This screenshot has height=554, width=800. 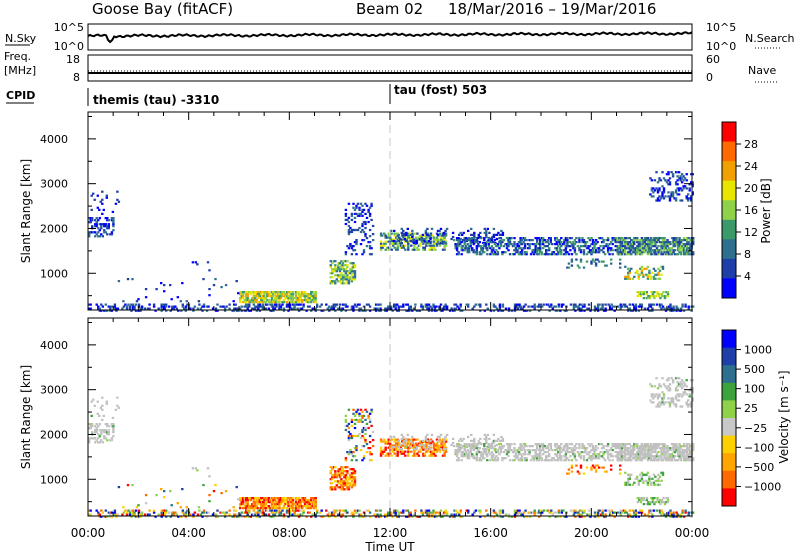 What do you see at coordinates (552, 9) in the screenshot?
I see `date-range: 18/Mar/2016 – 19/Mar/2016` at bounding box center [552, 9].